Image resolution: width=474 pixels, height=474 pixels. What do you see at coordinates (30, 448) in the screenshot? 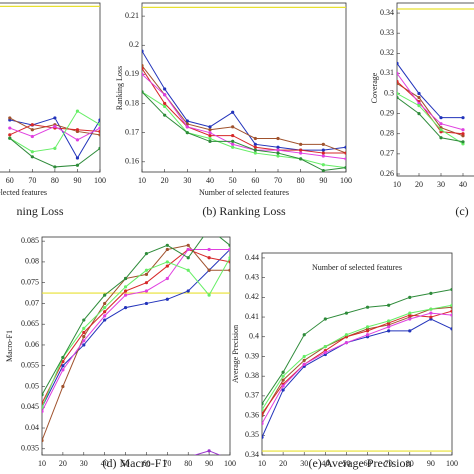
I see `y-tick-label: 0.035` at bounding box center [30, 448].